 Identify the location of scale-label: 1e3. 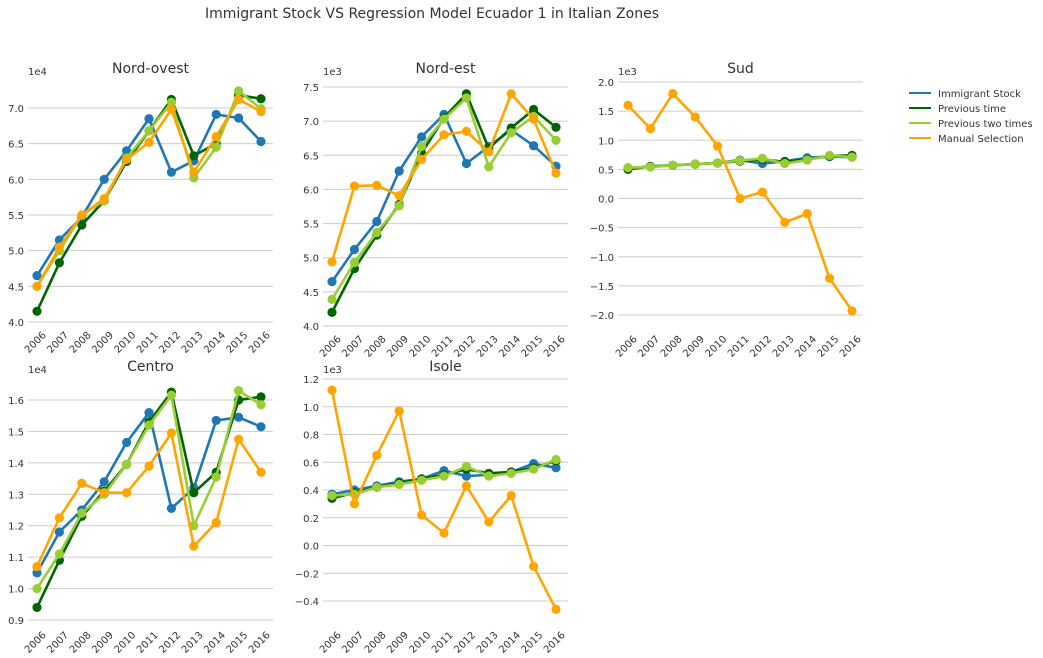
(332, 72).